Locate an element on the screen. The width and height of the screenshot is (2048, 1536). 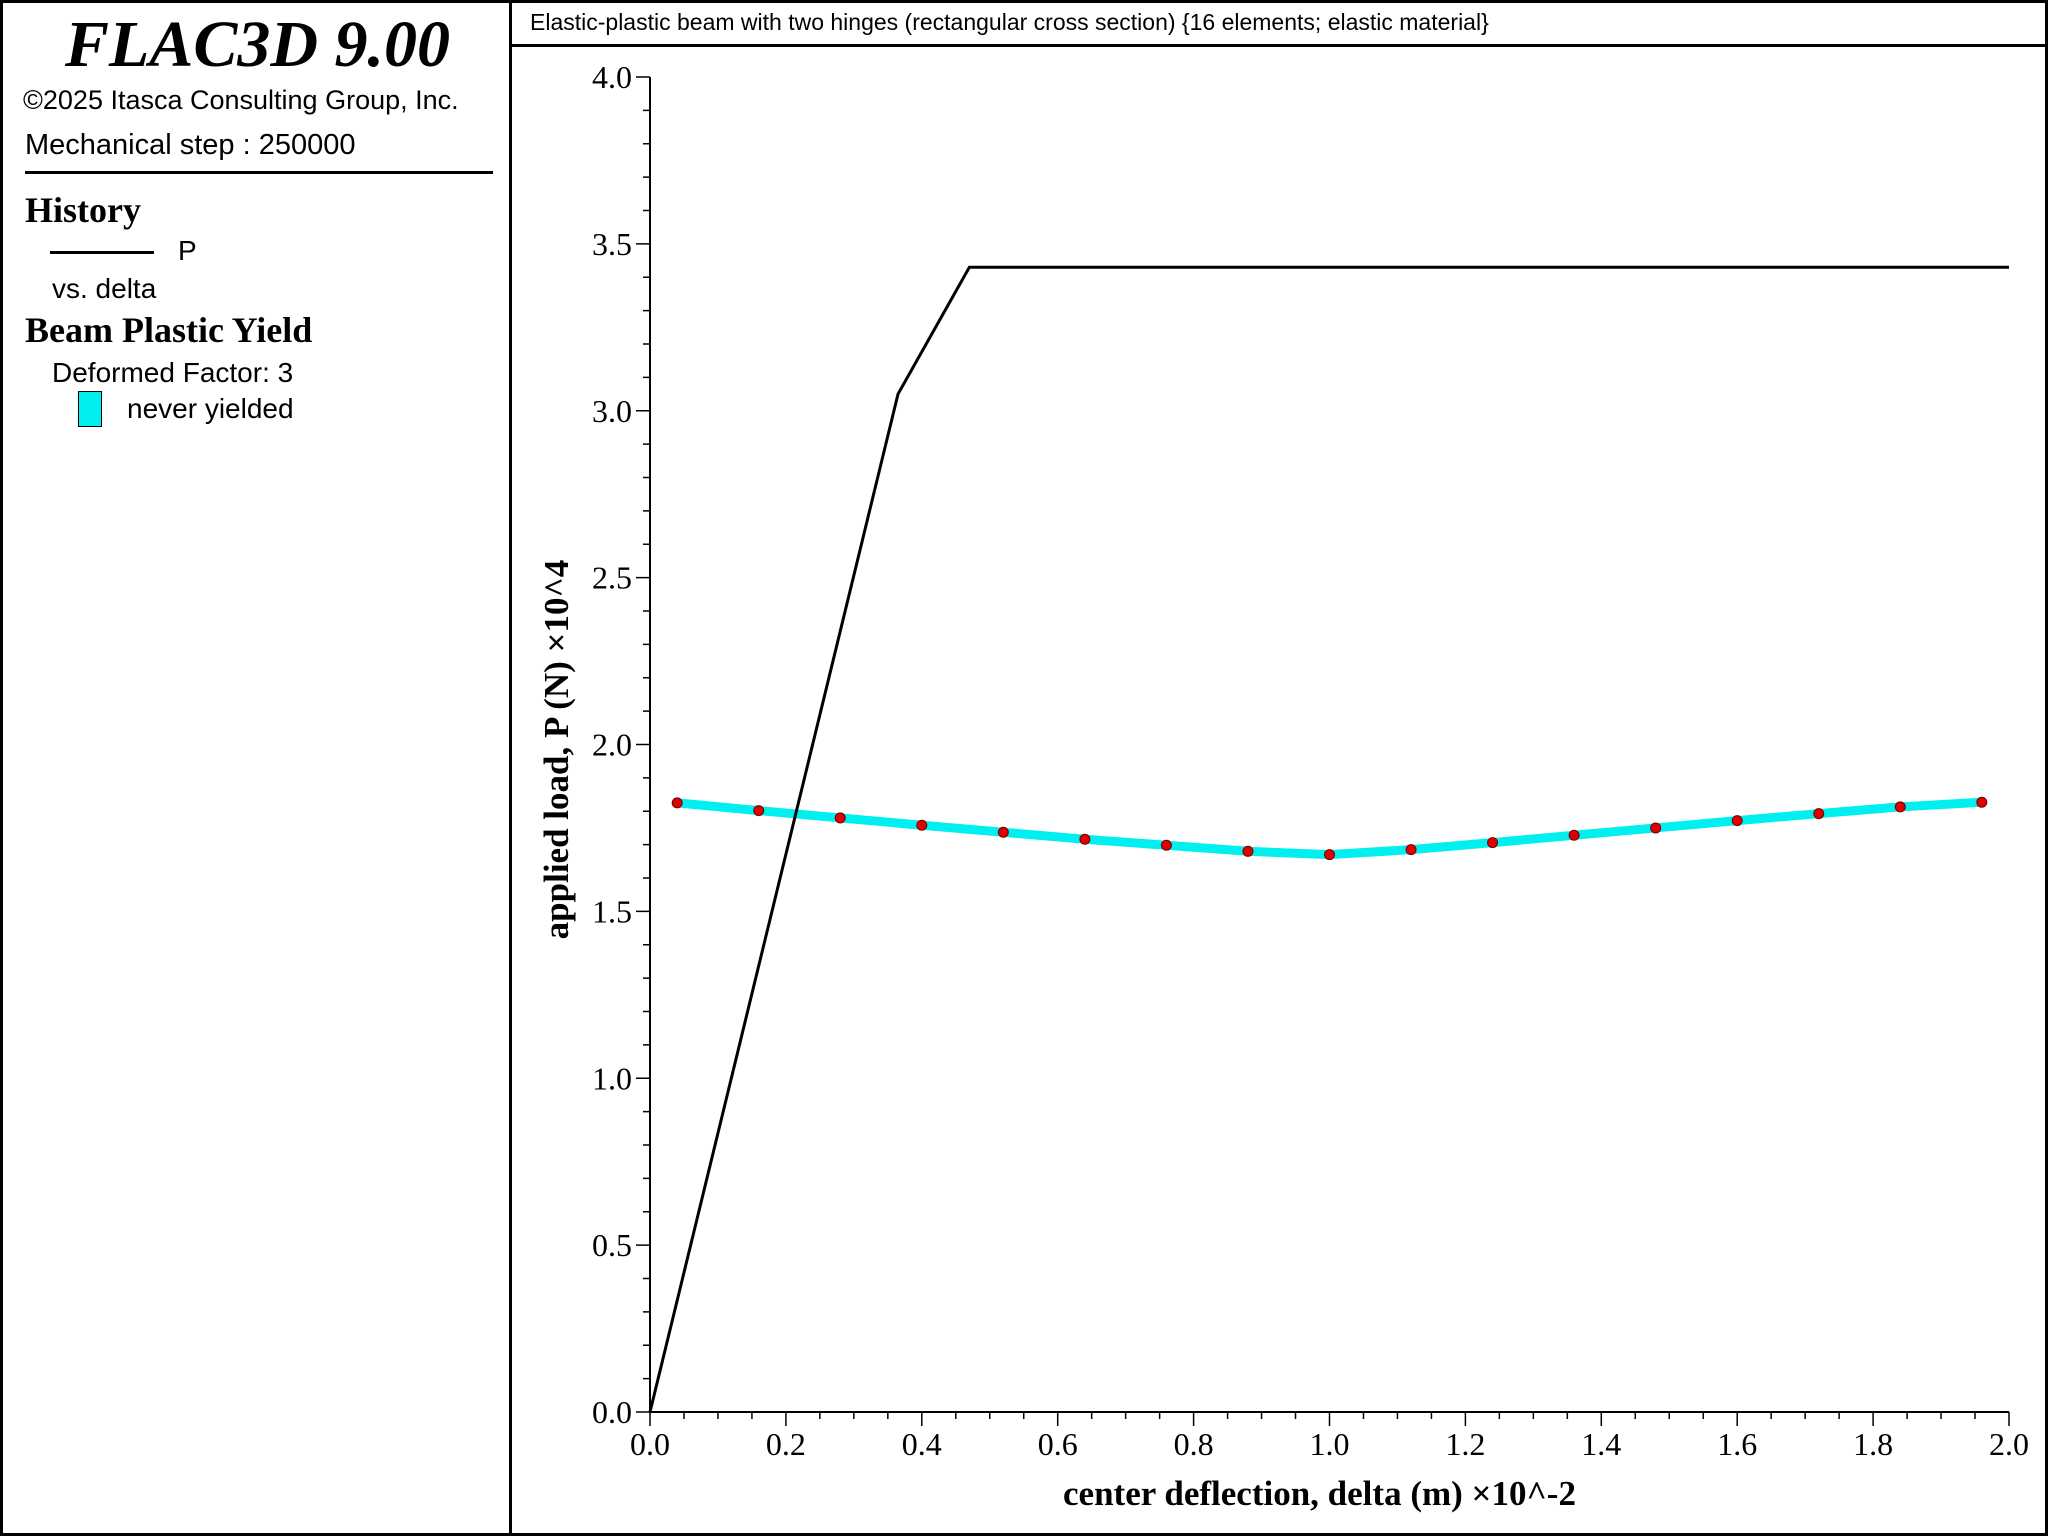
y-tick-label: 2.0 is located at coordinates (612, 745).